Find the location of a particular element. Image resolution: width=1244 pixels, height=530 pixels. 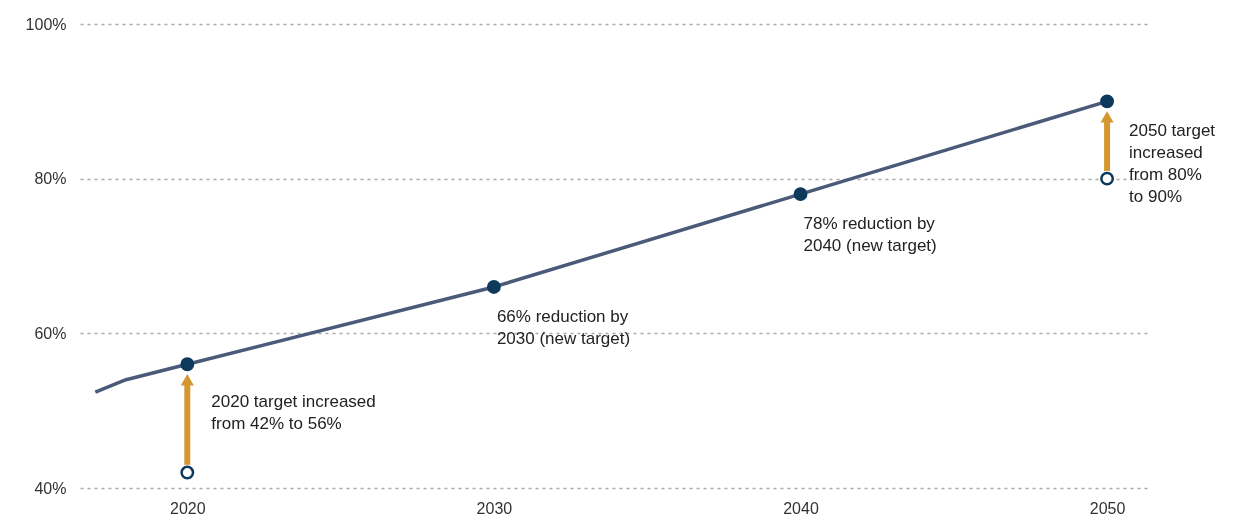

x-tick-label: 2050 is located at coordinates (1107, 508).